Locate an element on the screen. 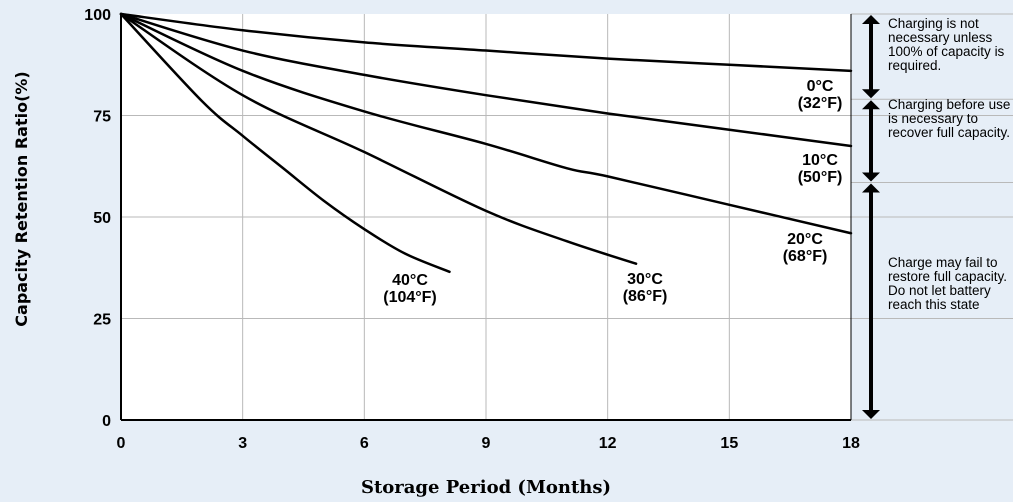  zone-arrow-charge-before-use is located at coordinates (871, 141).